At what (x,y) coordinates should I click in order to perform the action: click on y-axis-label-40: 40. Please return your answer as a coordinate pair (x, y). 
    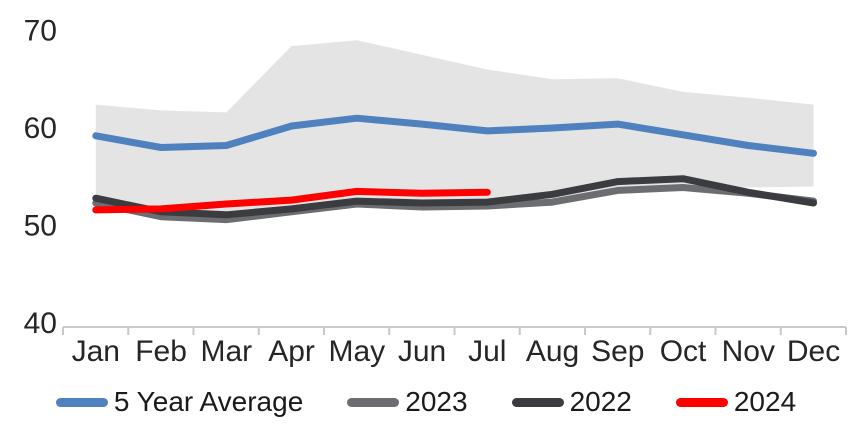
    Looking at the image, I should click on (40, 323).